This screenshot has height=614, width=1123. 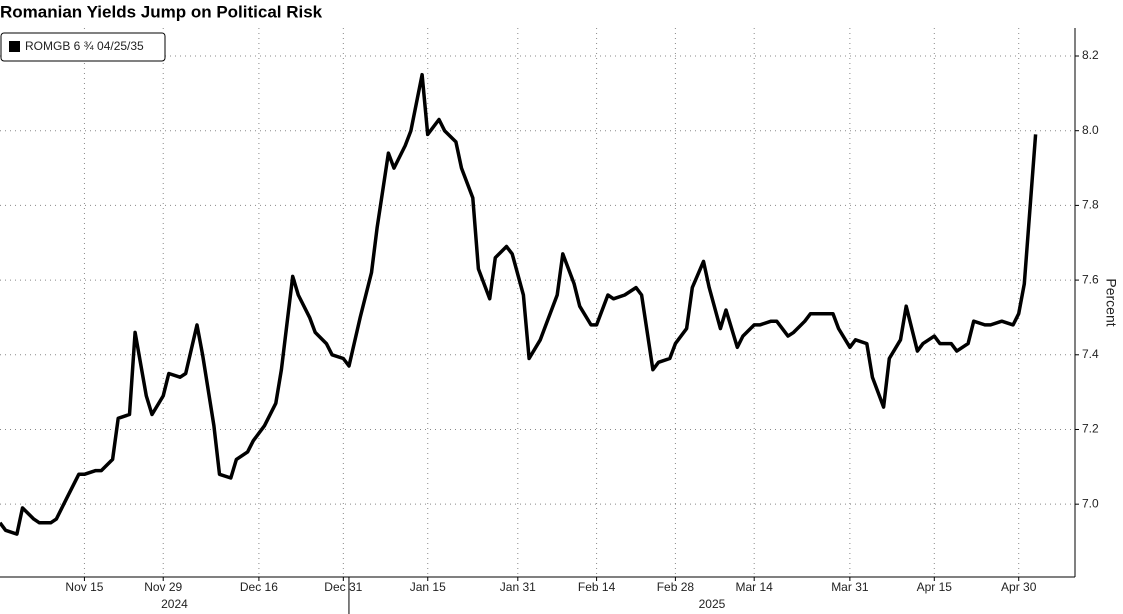 I want to click on x-tick-label: Jan 15, so click(x=428, y=587).